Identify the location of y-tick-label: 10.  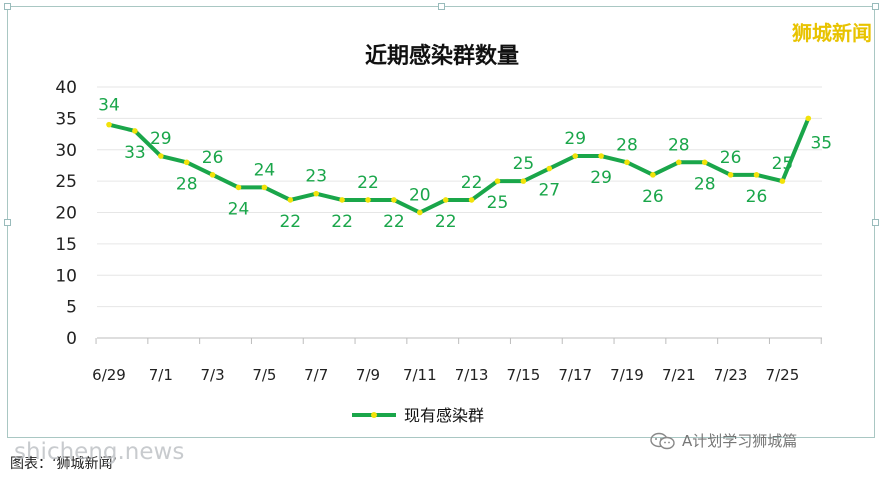
(66, 276).